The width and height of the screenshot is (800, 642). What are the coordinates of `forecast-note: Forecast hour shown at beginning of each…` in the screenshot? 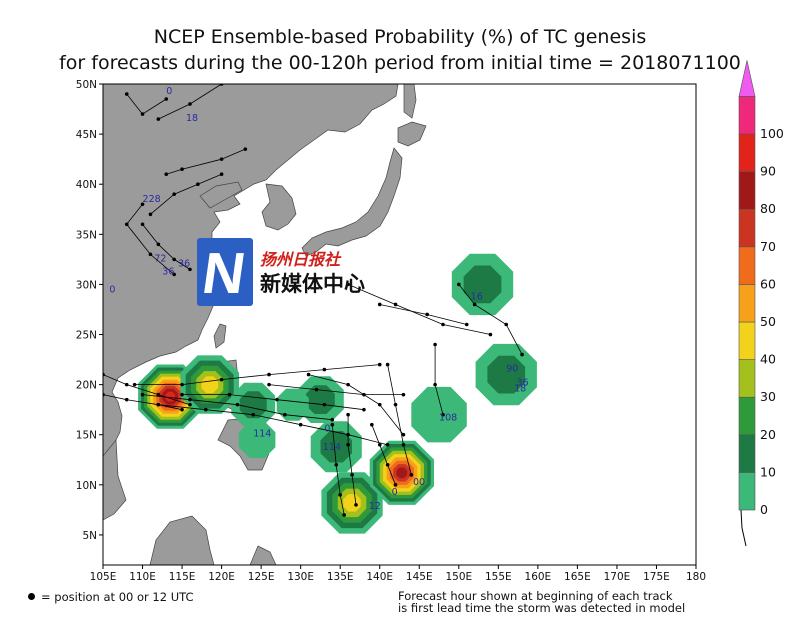 It's located at (541, 602).